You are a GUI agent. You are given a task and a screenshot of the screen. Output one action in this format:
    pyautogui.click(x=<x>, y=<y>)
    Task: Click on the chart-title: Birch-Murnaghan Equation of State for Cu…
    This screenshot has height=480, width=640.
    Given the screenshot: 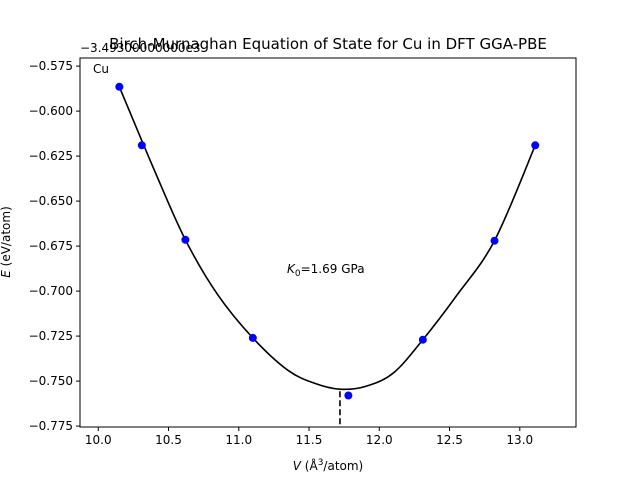 What is the action you would take?
    pyautogui.click(x=328, y=44)
    